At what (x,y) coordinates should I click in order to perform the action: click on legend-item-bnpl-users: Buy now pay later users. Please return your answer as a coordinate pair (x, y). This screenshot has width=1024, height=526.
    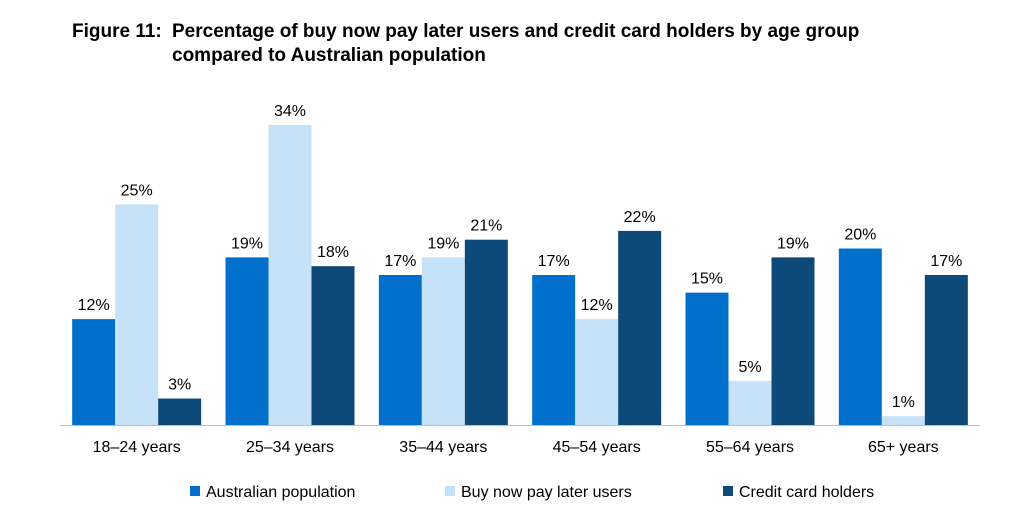
    Looking at the image, I should click on (538, 493).